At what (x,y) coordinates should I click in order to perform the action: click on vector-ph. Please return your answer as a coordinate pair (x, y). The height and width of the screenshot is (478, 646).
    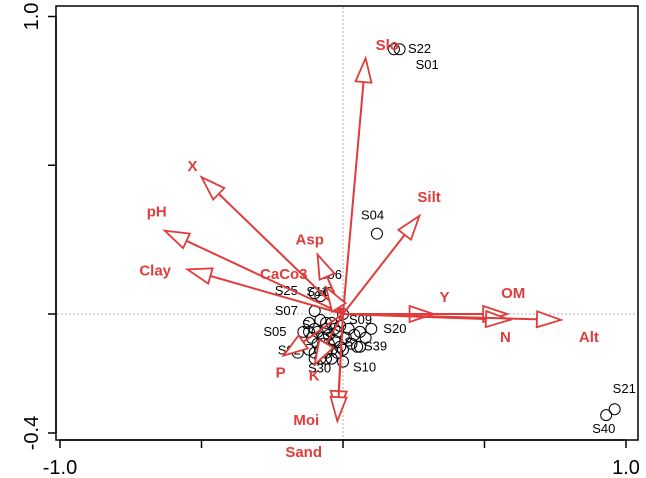
    Looking at the image, I should click on (253, 272).